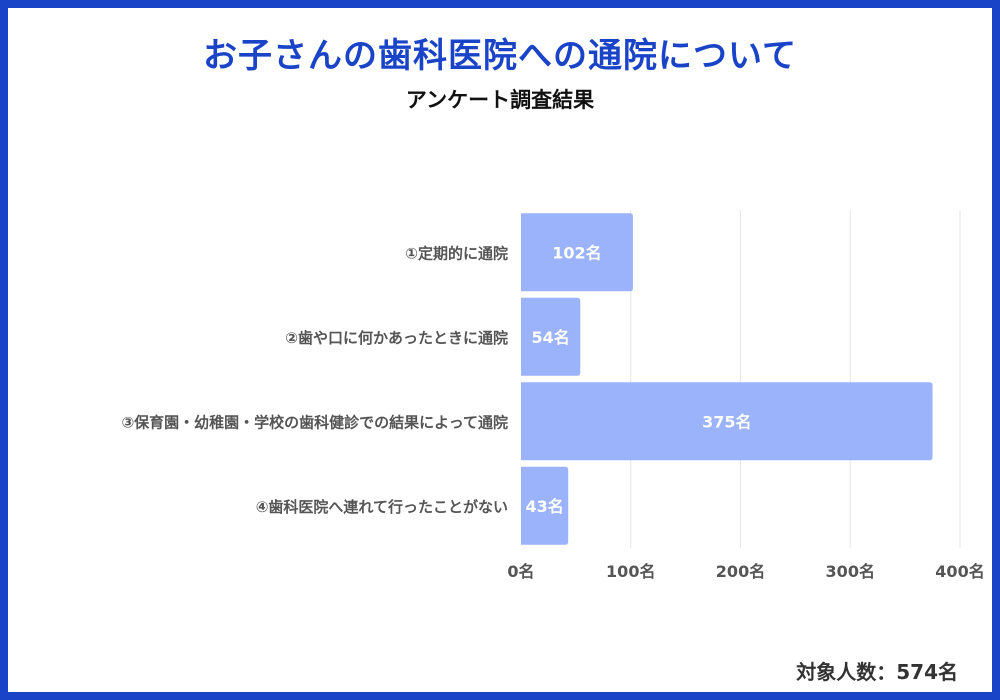 This screenshot has height=700, width=1000. I want to click on bar-value-label: 54名, so click(550, 337).